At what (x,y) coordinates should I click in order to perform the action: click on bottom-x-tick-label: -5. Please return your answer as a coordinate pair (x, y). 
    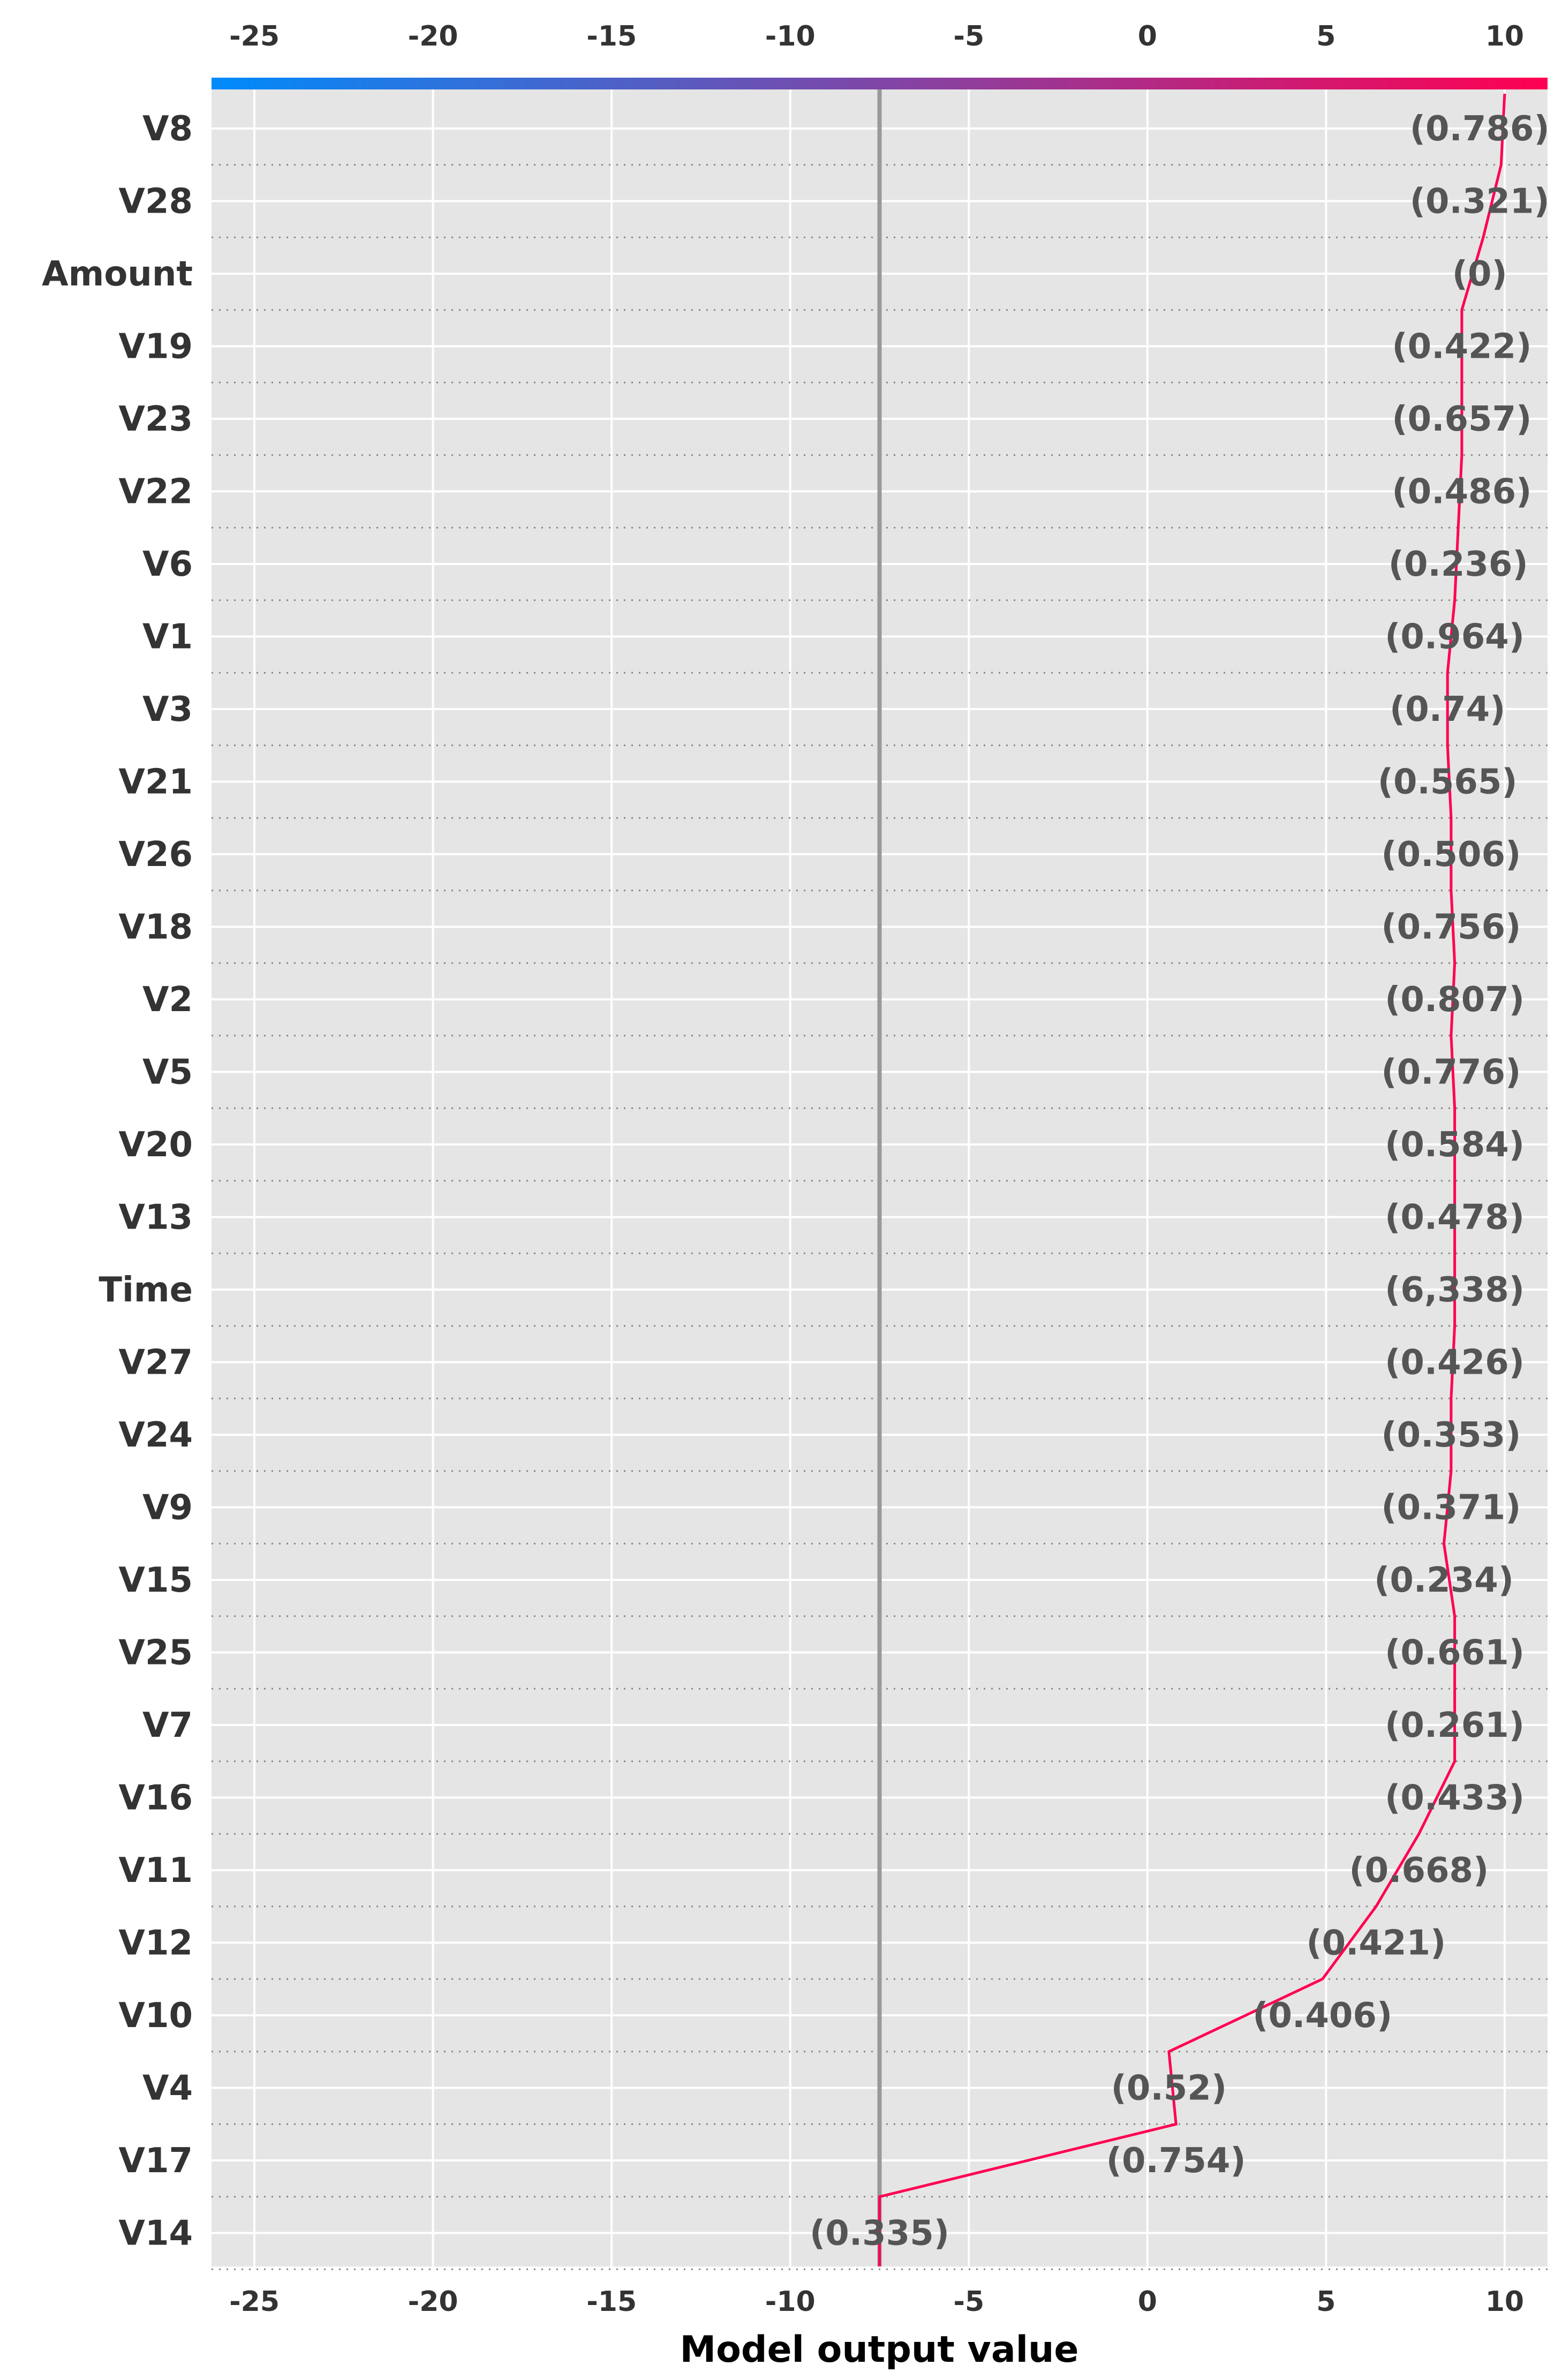
    Looking at the image, I should click on (968, 2302).